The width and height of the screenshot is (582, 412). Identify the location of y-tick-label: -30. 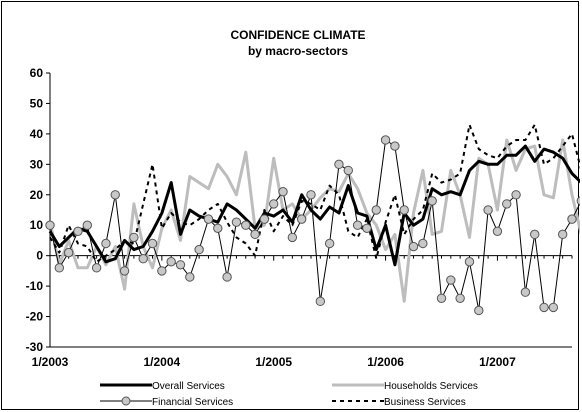
(35, 347).